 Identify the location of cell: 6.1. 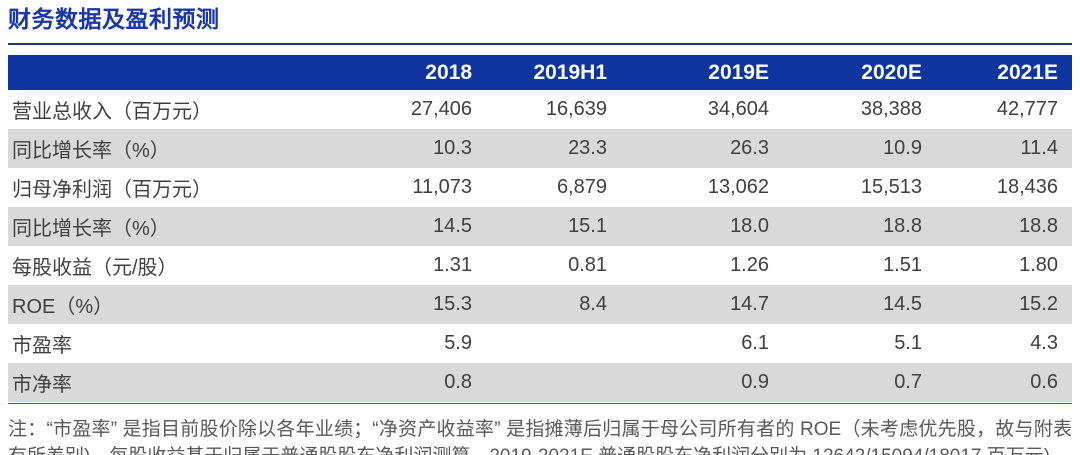
(755, 343).